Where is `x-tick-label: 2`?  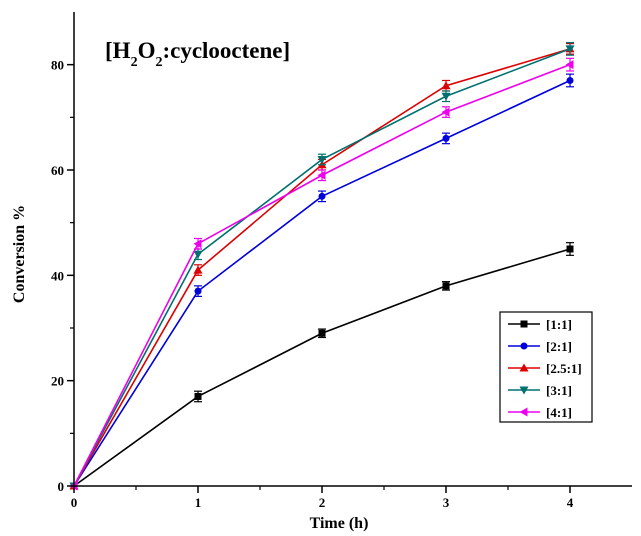 x-tick-label: 2 is located at coordinates (322, 502).